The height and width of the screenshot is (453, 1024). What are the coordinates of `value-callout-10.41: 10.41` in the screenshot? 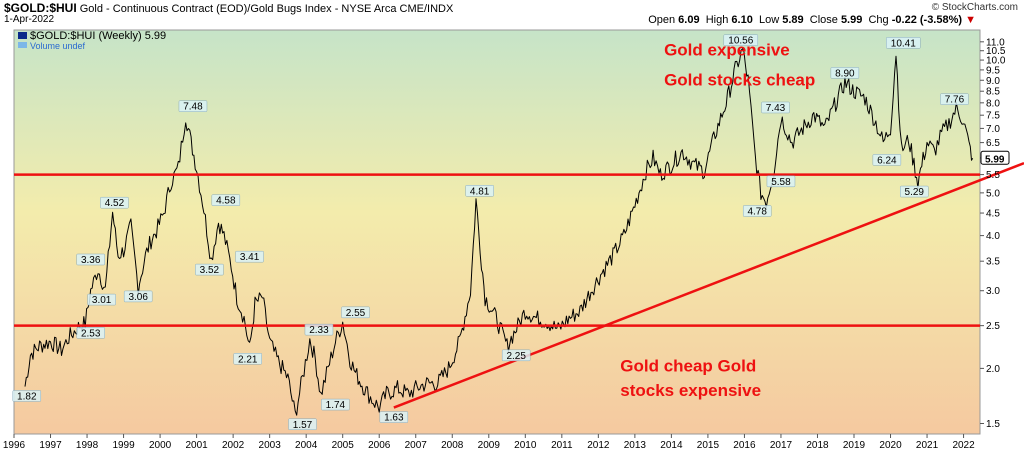 It's located at (903, 43).